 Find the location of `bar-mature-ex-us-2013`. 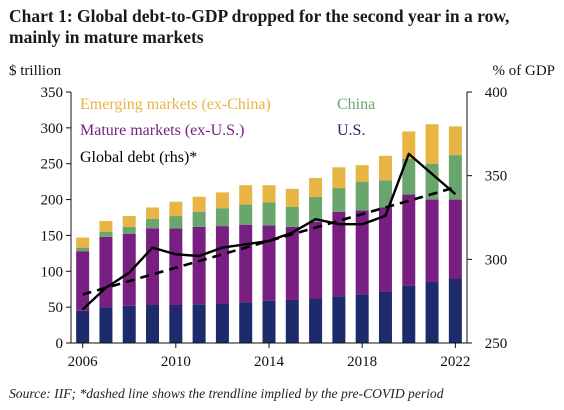

bar-mature-ex-us-2013 is located at coordinates (246, 263).